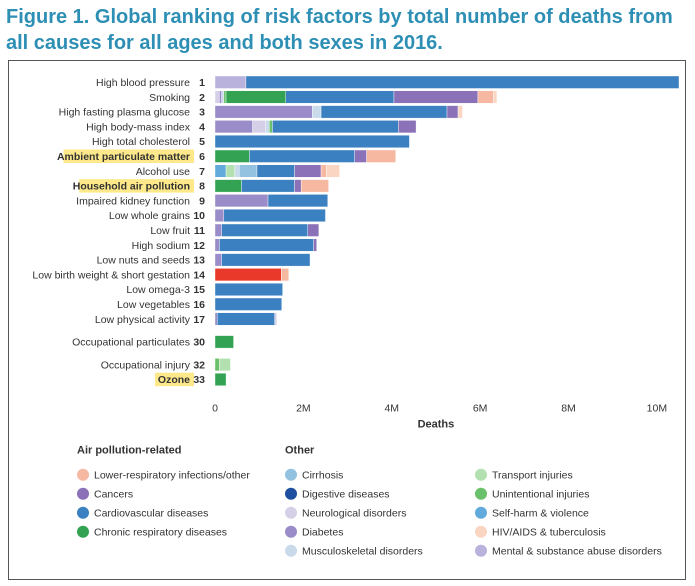  I want to click on legend-swatch-cancers, so click(83, 493).